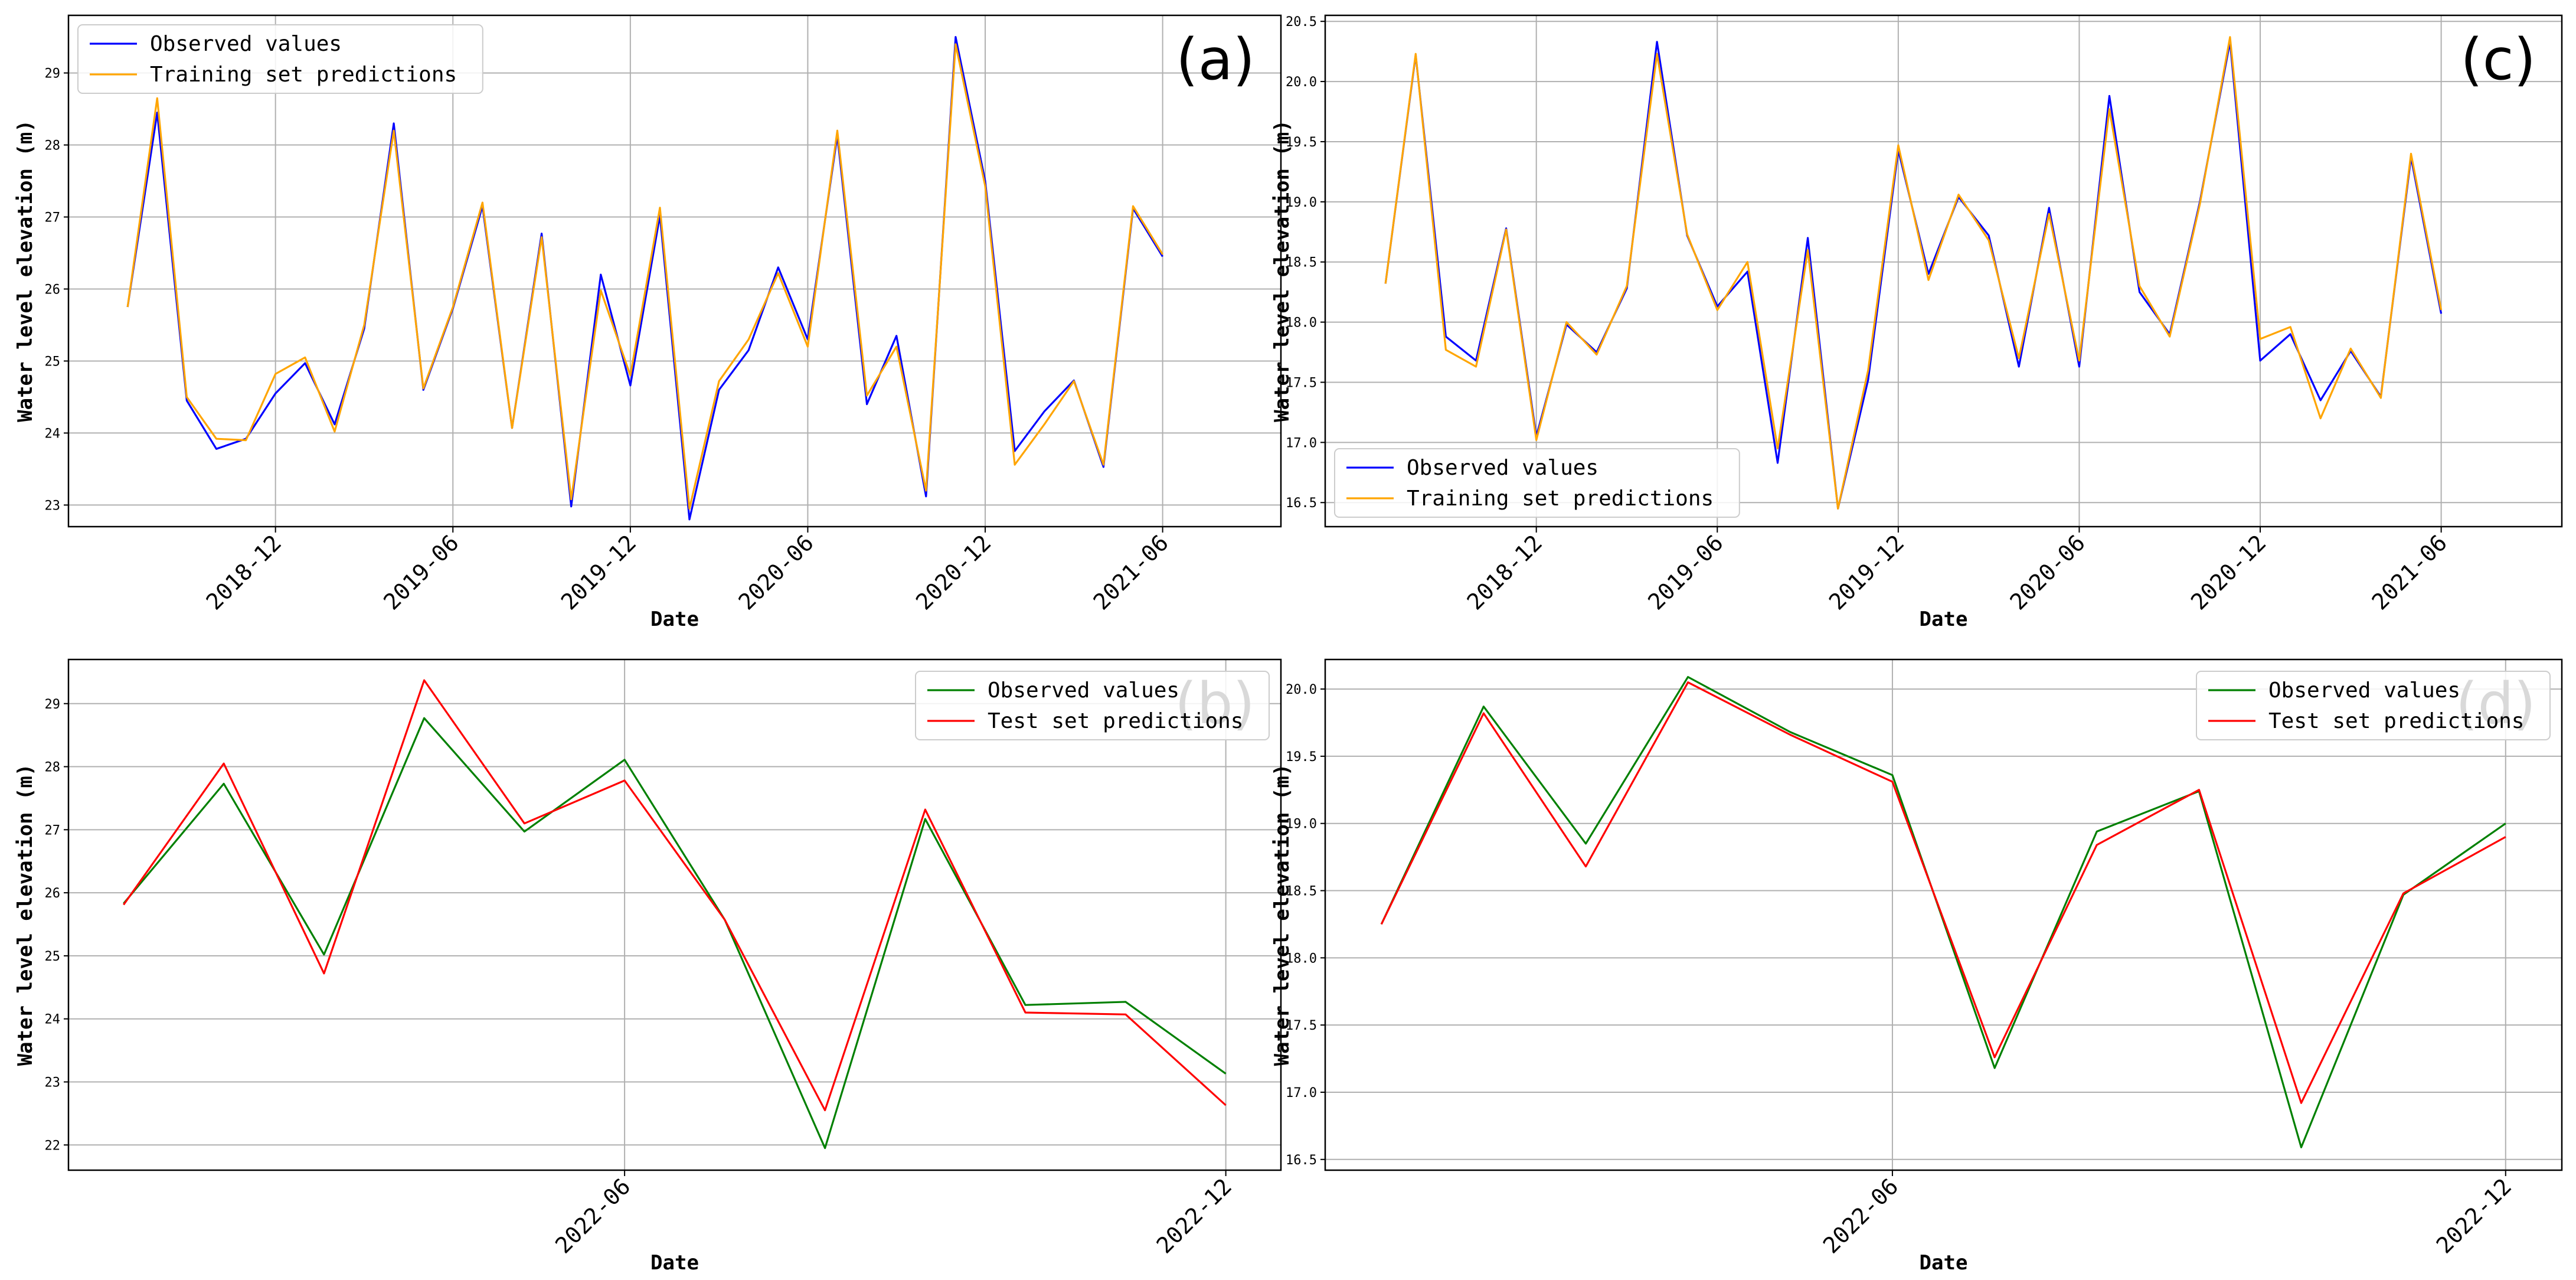 Image resolution: width=2576 pixels, height=1280 pixels. I want to click on panel-label: (a), so click(1215, 60).